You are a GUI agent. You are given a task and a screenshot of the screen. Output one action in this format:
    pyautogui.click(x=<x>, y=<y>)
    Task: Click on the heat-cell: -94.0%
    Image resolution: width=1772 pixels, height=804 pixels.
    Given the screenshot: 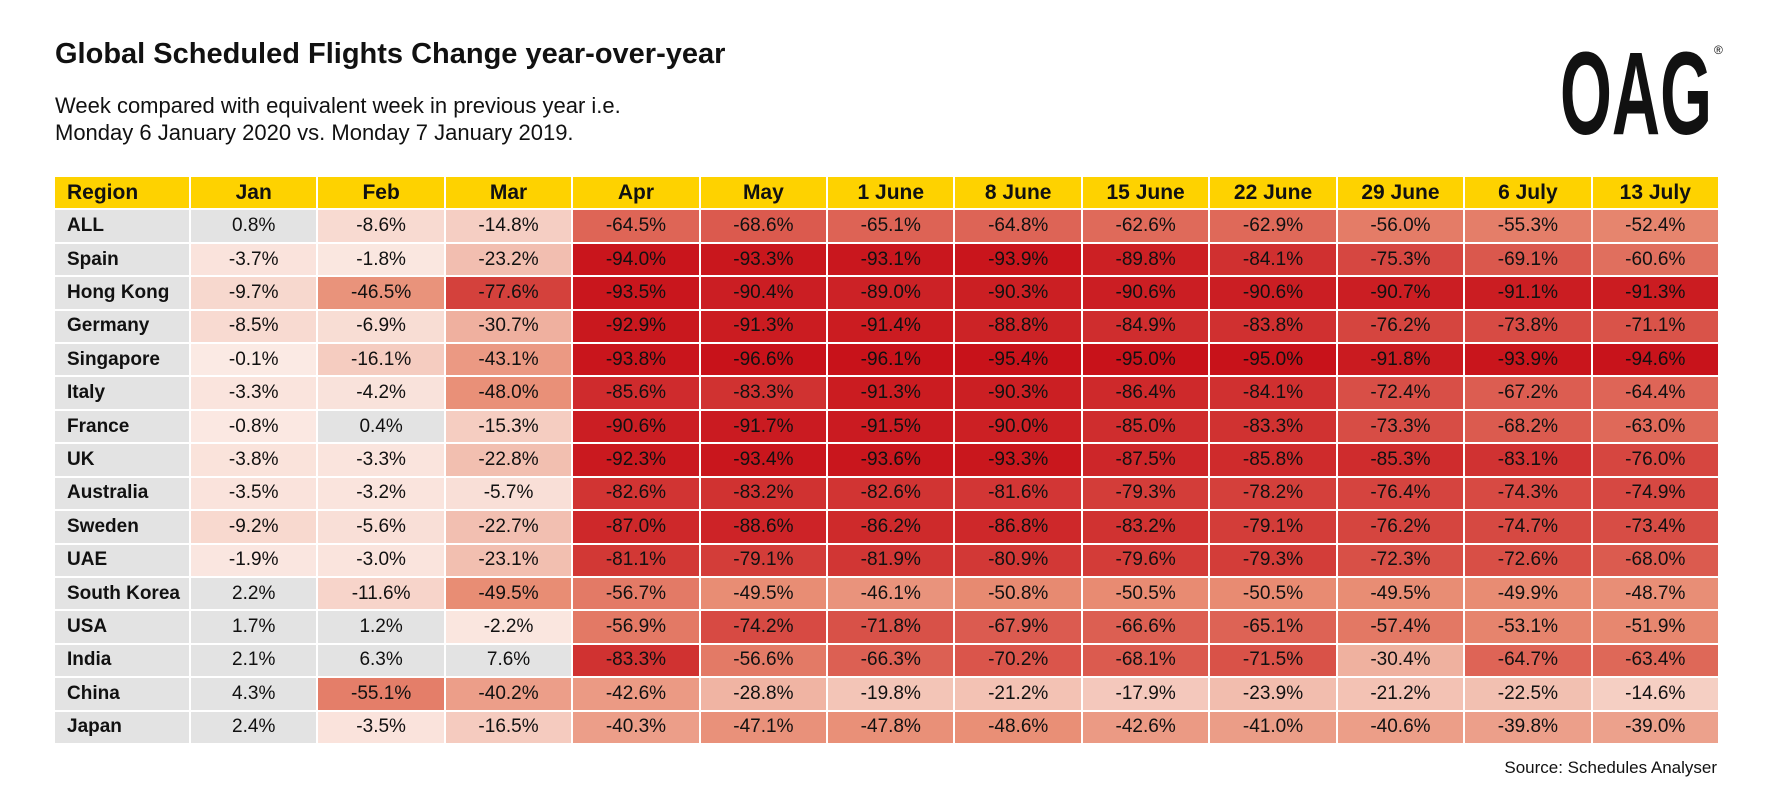 What is the action you would take?
    pyautogui.click(x=636, y=259)
    